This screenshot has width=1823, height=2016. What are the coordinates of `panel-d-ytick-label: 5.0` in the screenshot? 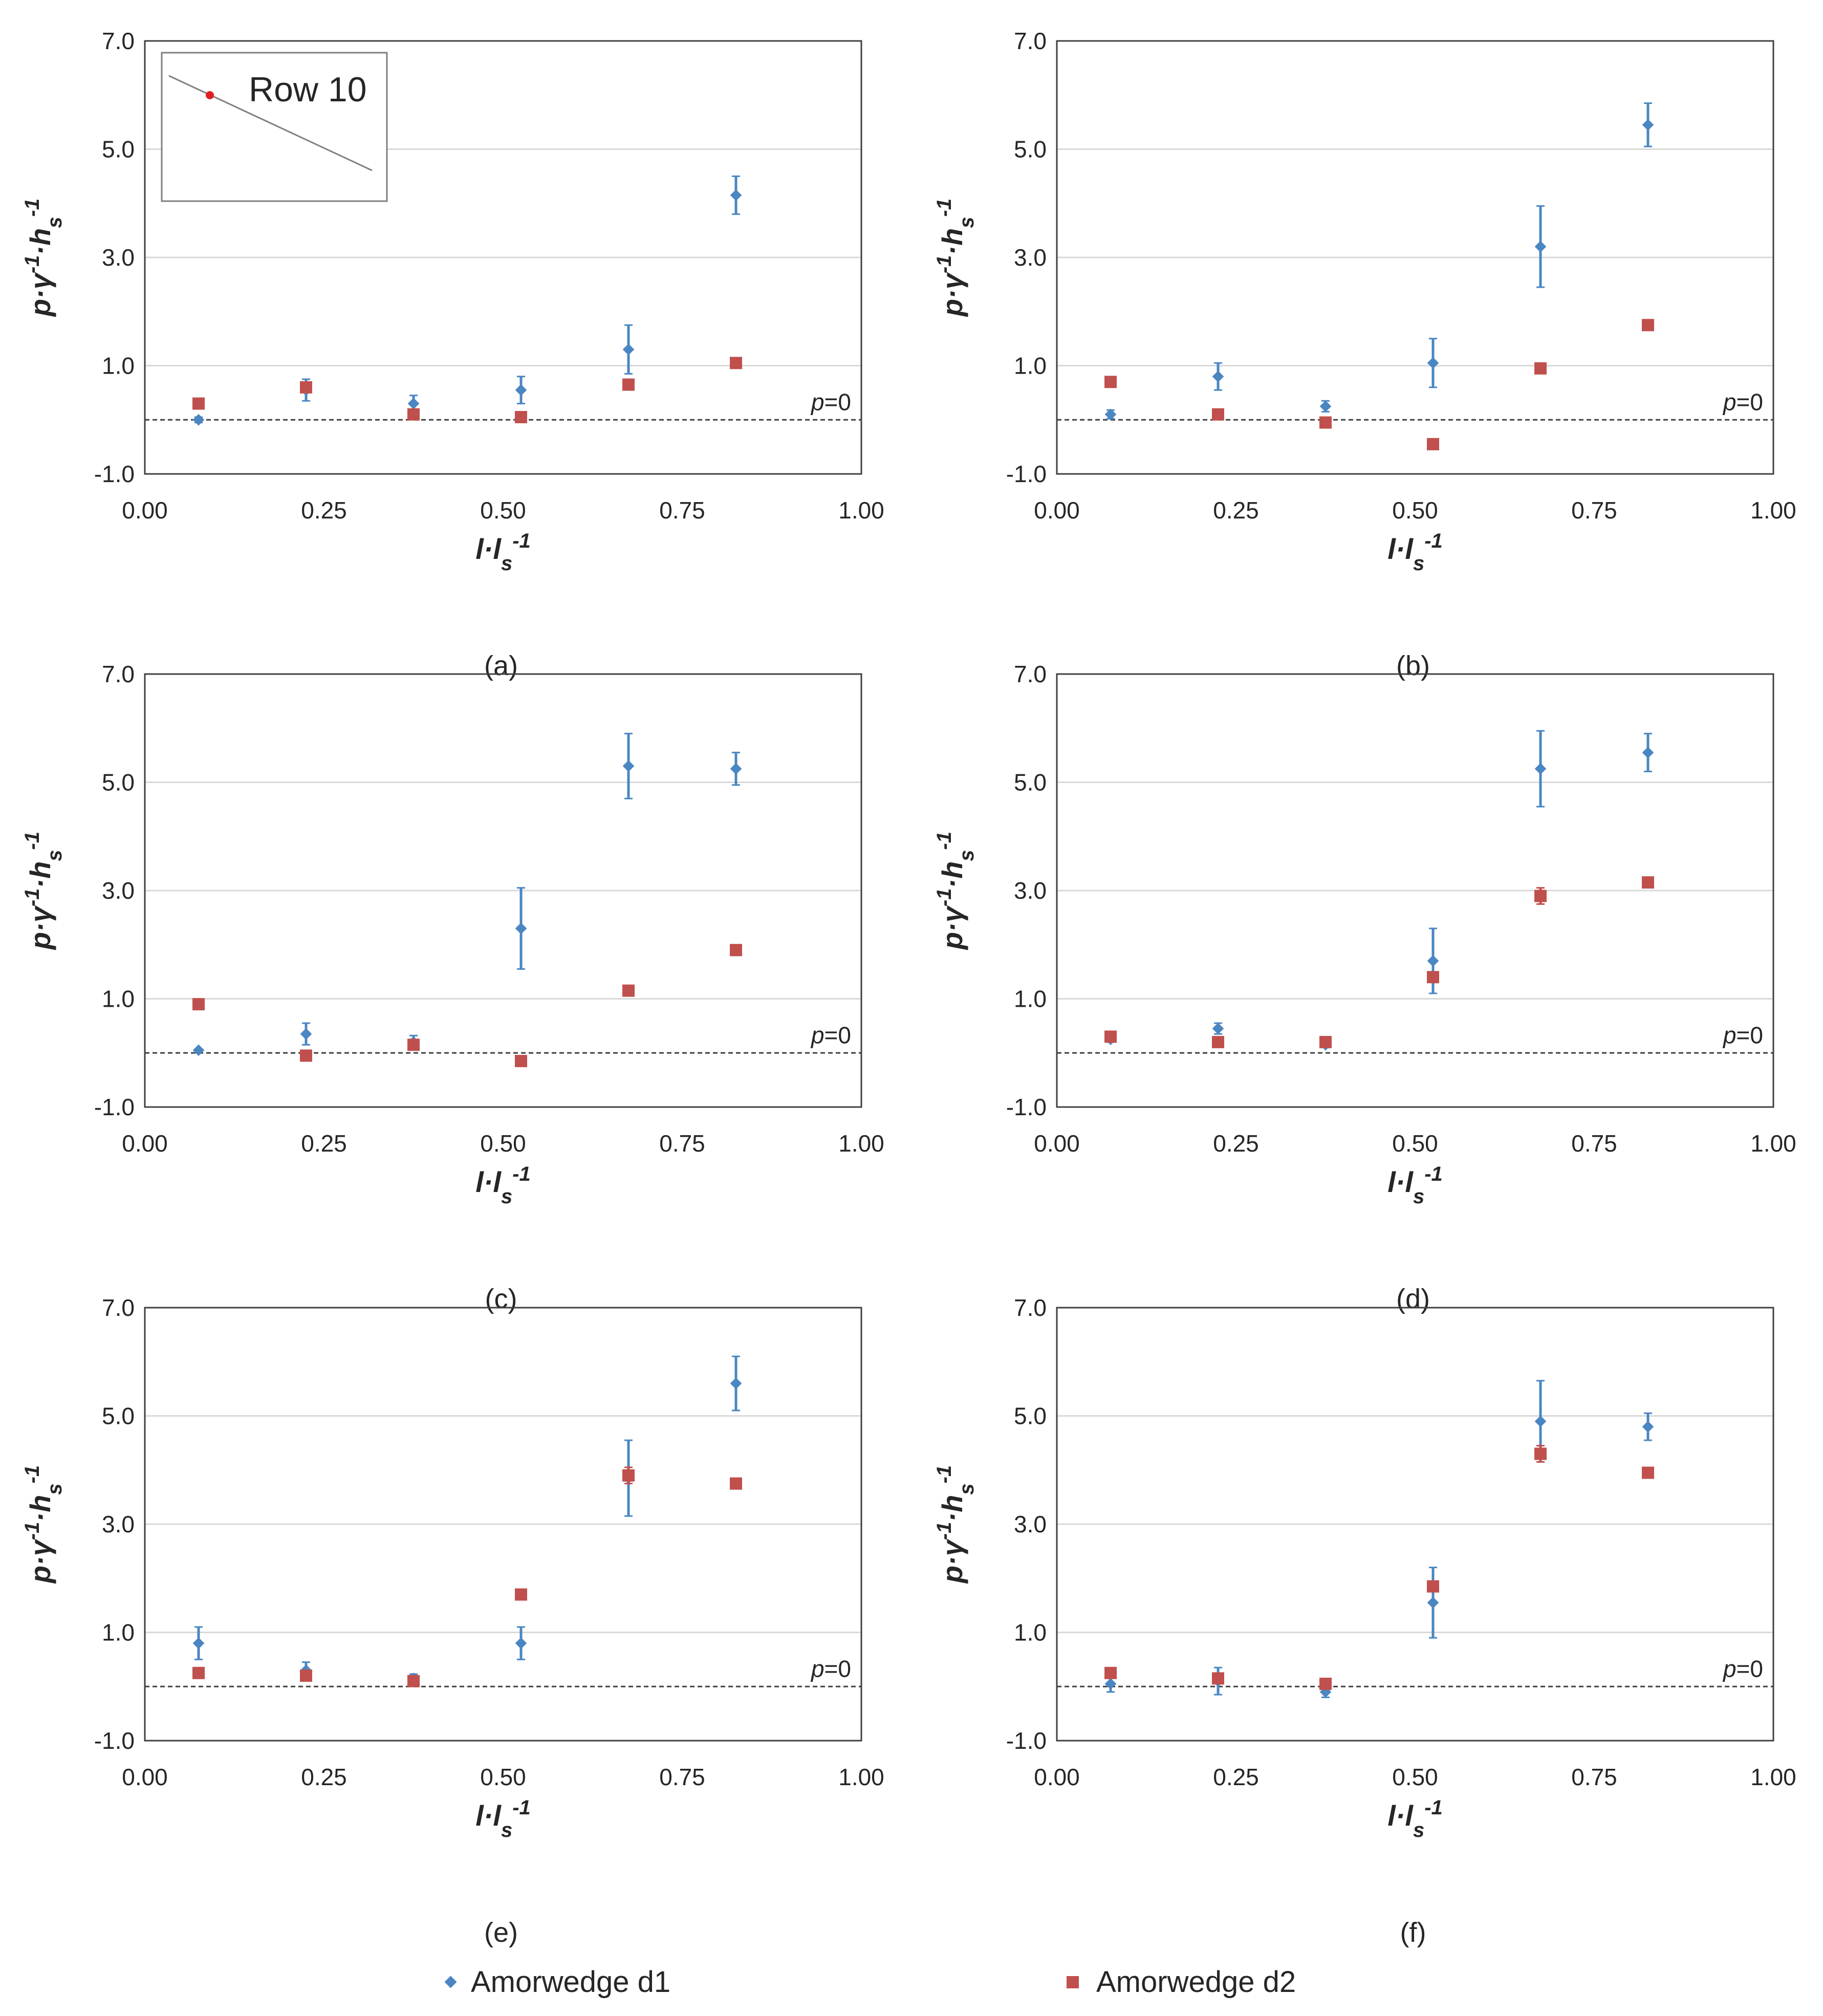 It's located at (1030, 783).